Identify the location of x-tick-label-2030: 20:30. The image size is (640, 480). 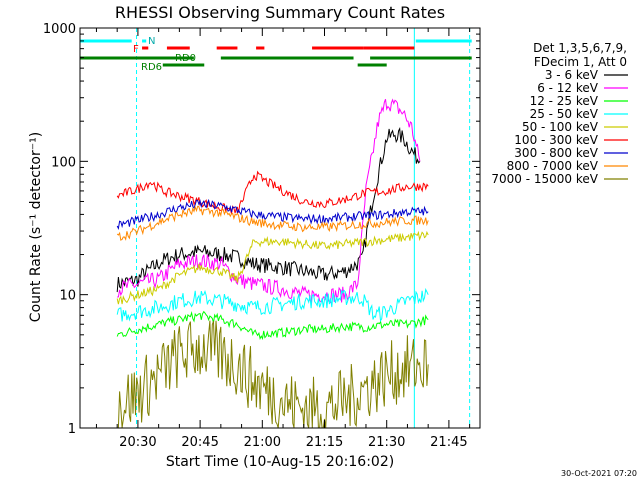
(137, 442).